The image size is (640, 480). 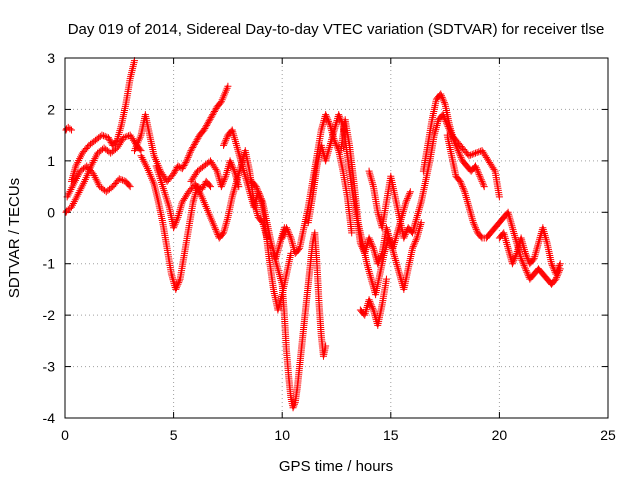 What do you see at coordinates (282, 435) in the screenshot?
I see `x-tick-label: 10` at bounding box center [282, 435].